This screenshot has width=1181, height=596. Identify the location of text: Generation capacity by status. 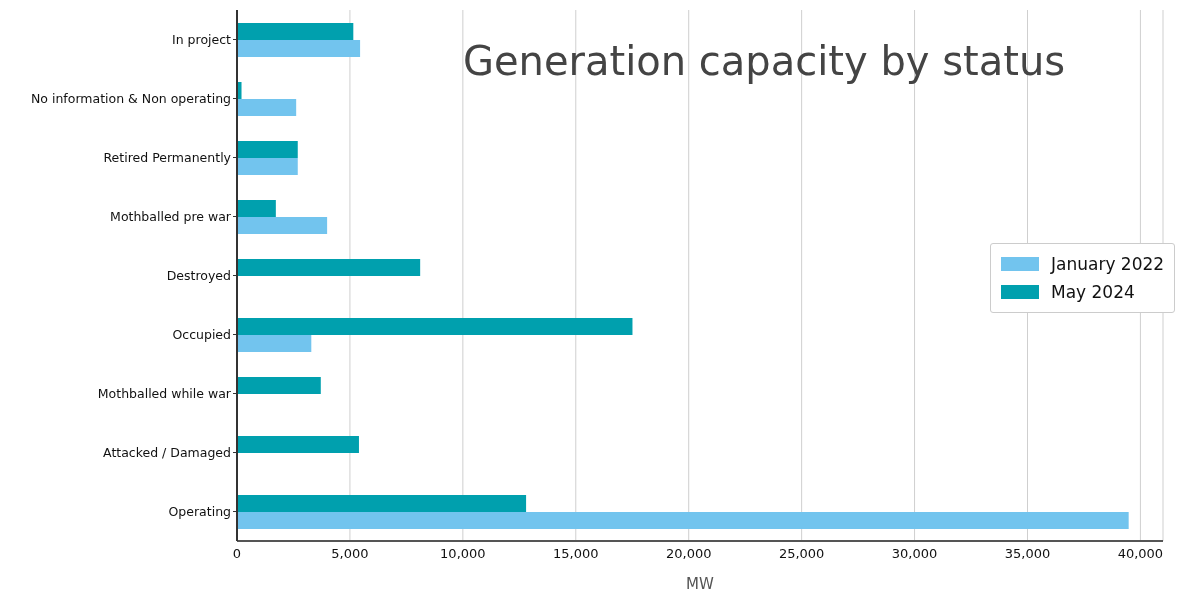
(764, 61).